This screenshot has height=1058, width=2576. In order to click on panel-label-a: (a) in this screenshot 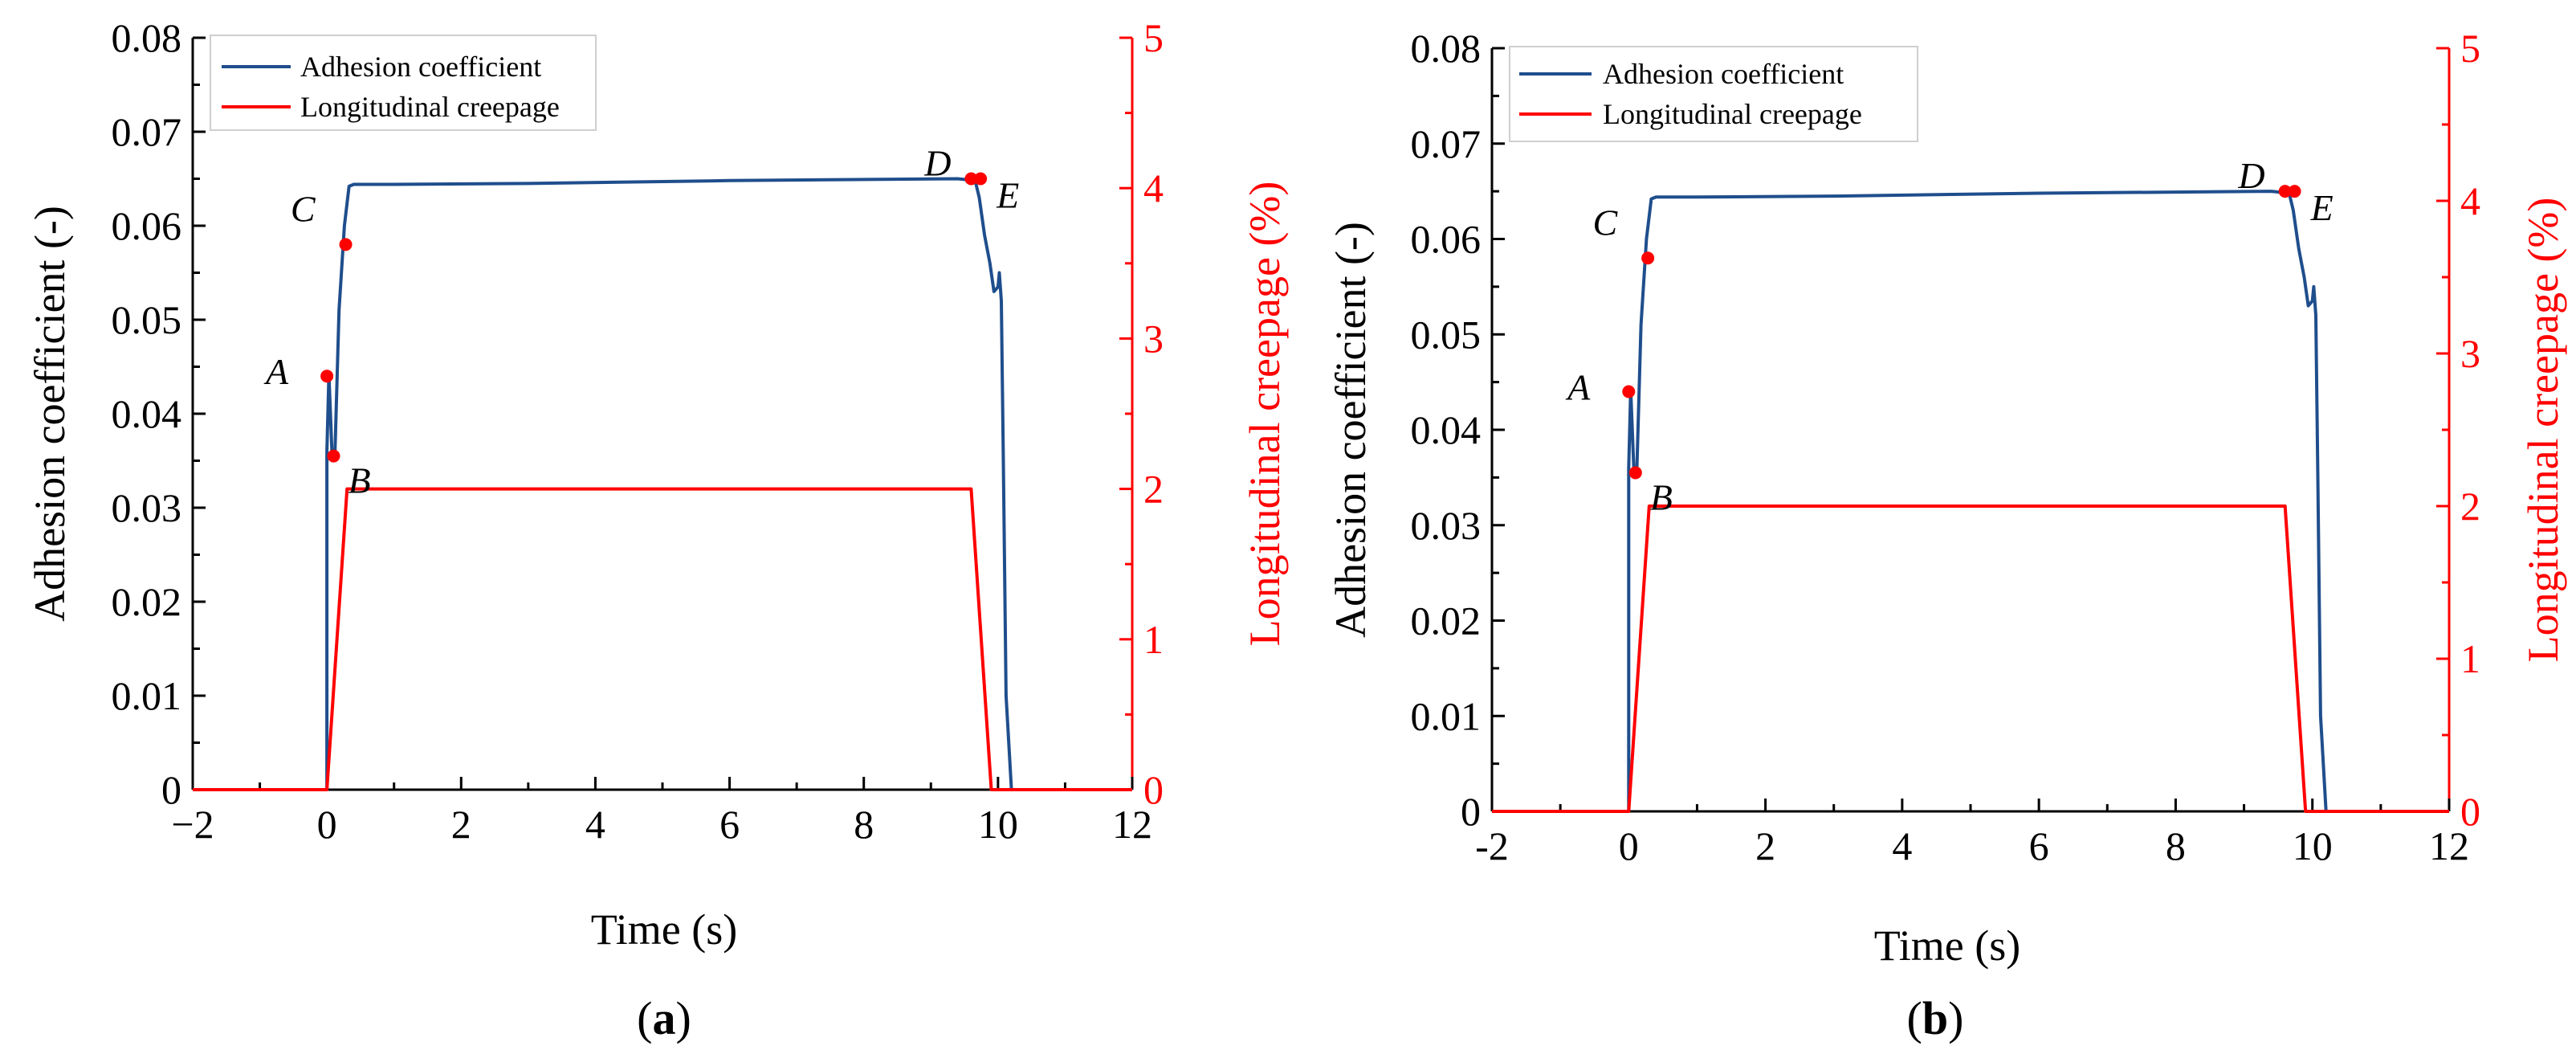, I will do `click(664, 1018)`.